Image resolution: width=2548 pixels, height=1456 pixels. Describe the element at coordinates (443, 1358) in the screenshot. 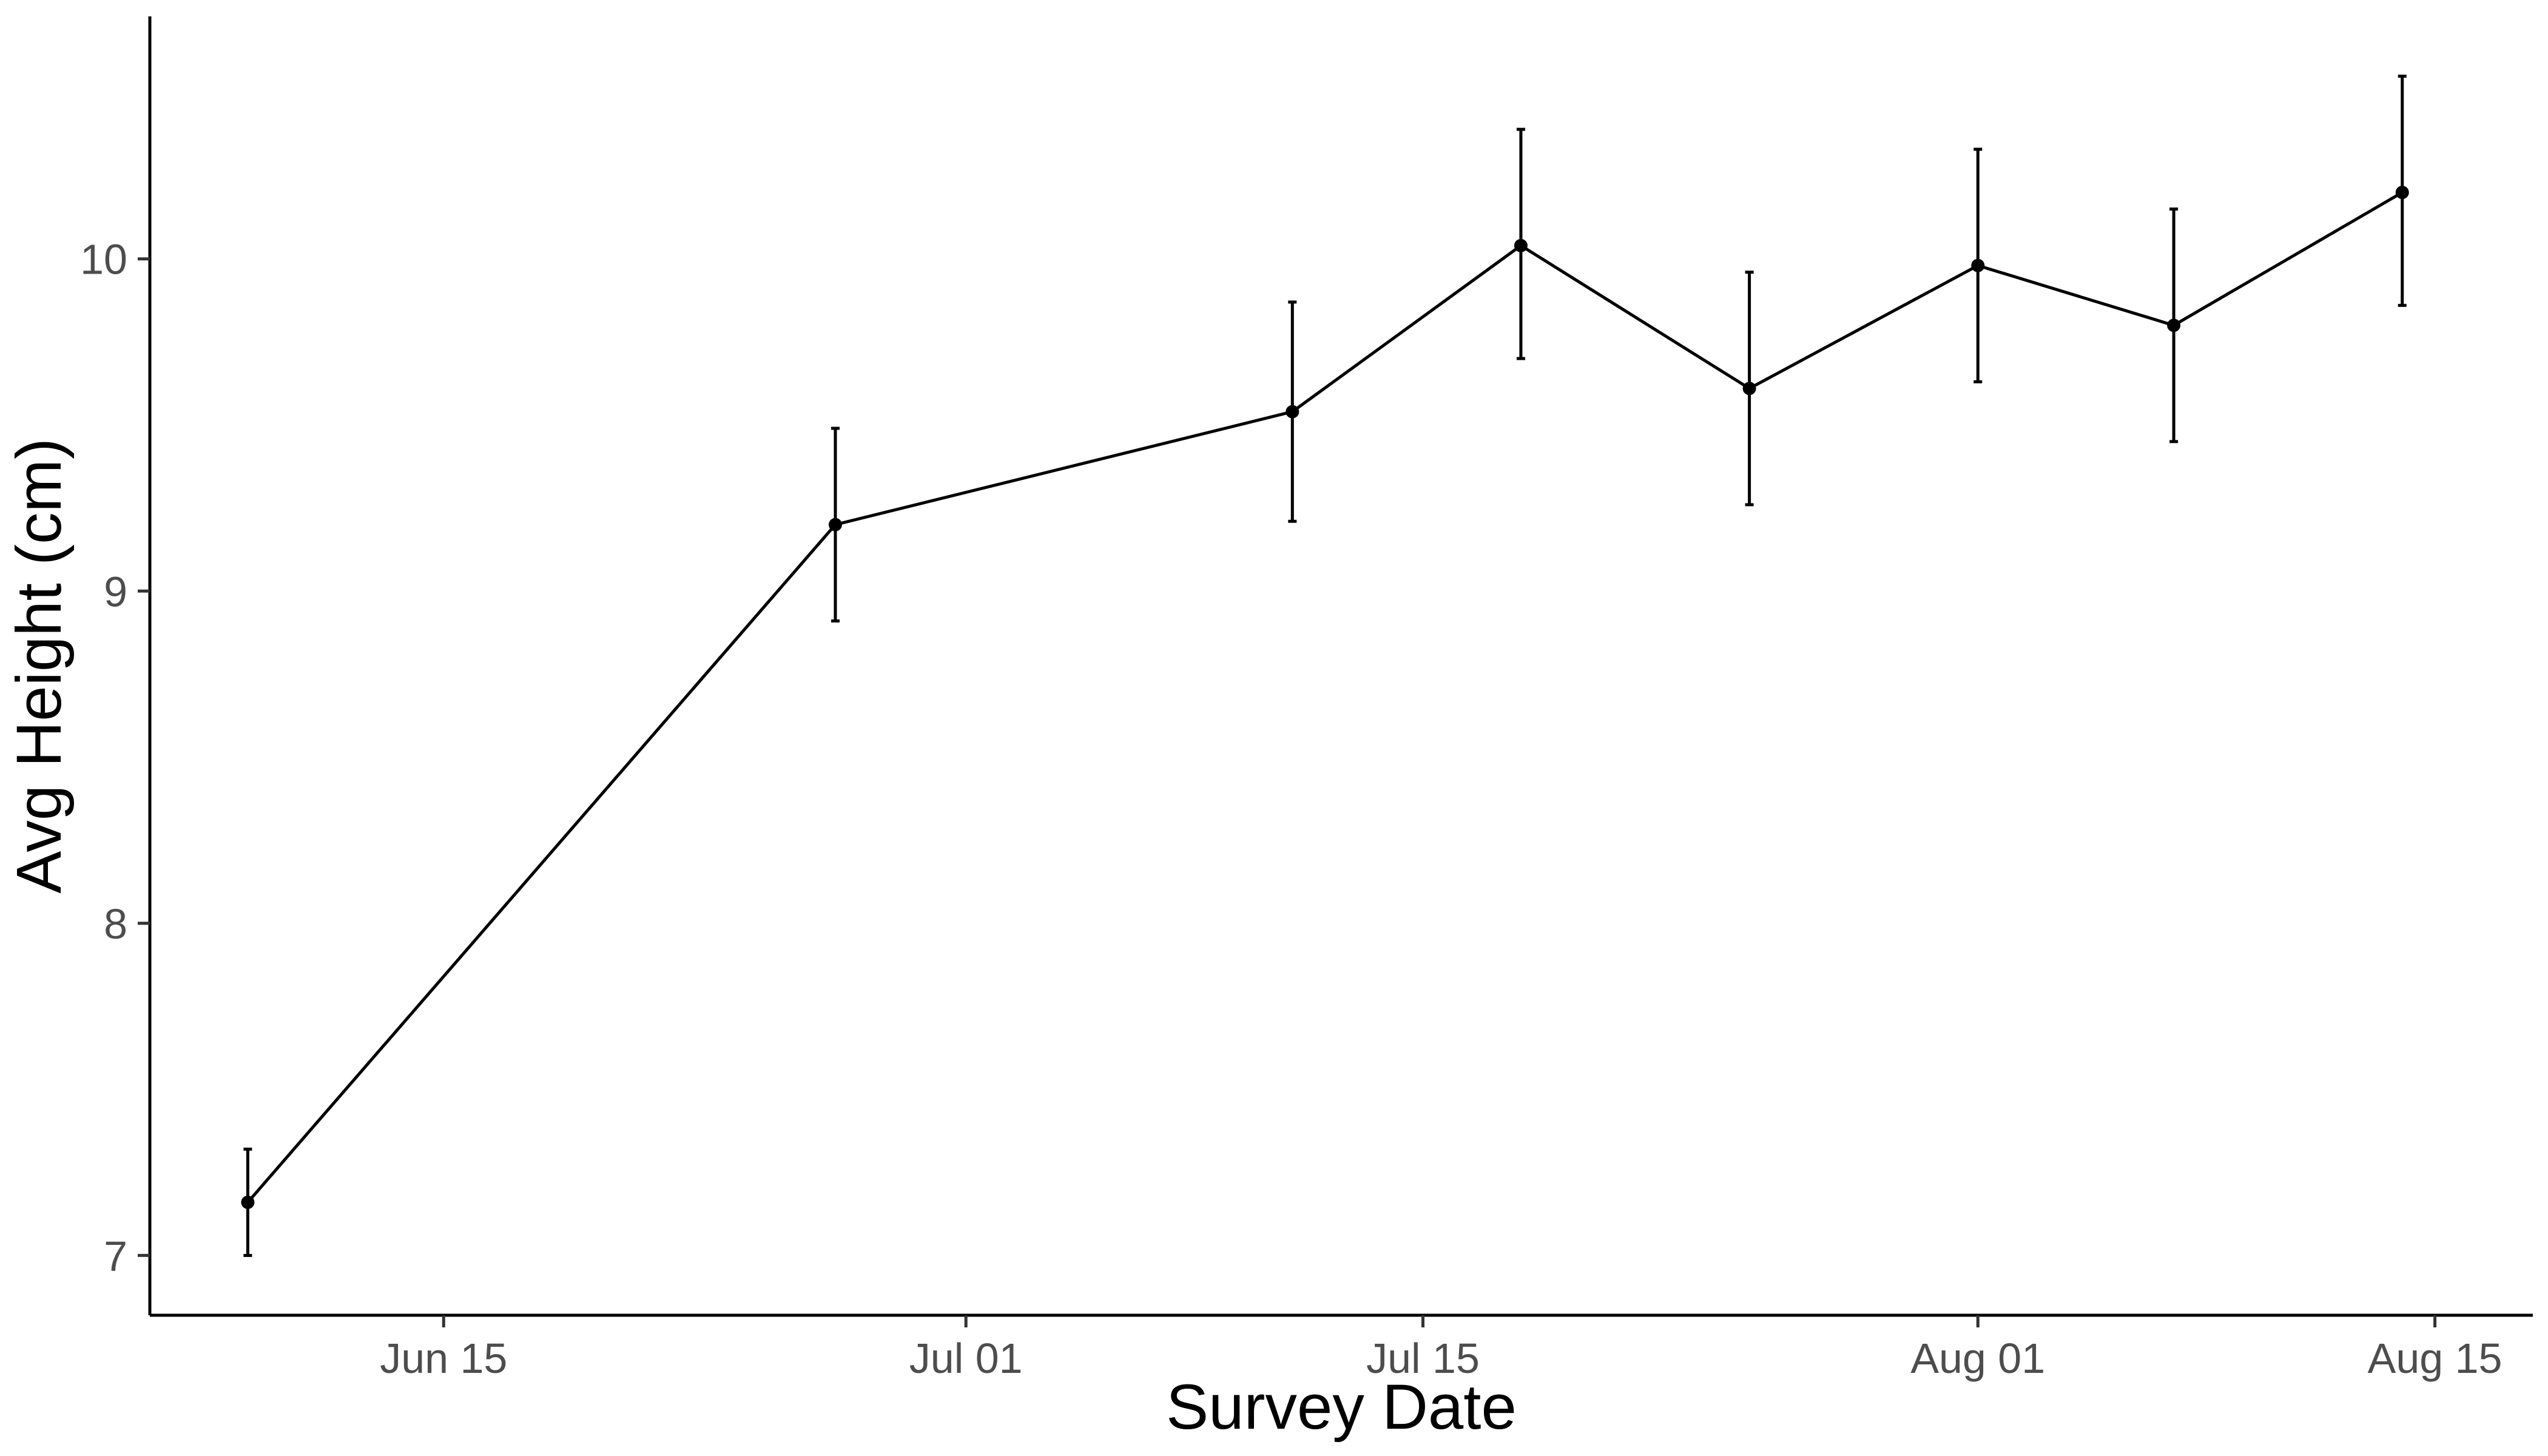

I see `x-tick-label: Jun 15` at that location.